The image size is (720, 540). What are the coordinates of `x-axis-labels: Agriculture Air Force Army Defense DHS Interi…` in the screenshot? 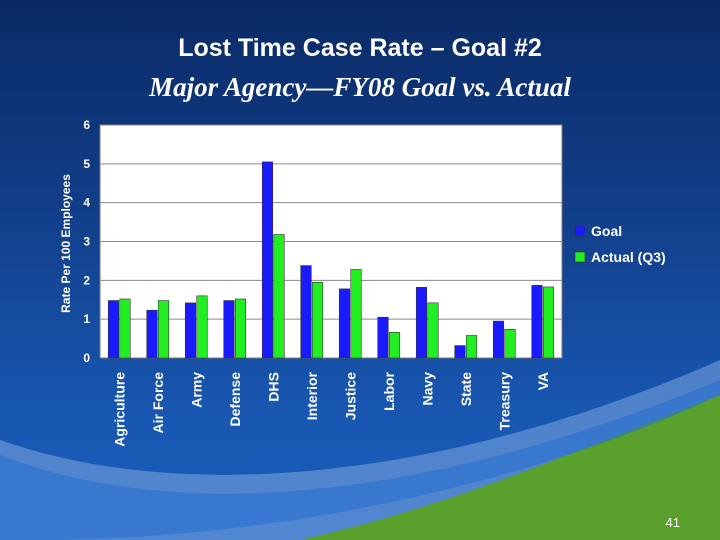 It's located at (331, 408).